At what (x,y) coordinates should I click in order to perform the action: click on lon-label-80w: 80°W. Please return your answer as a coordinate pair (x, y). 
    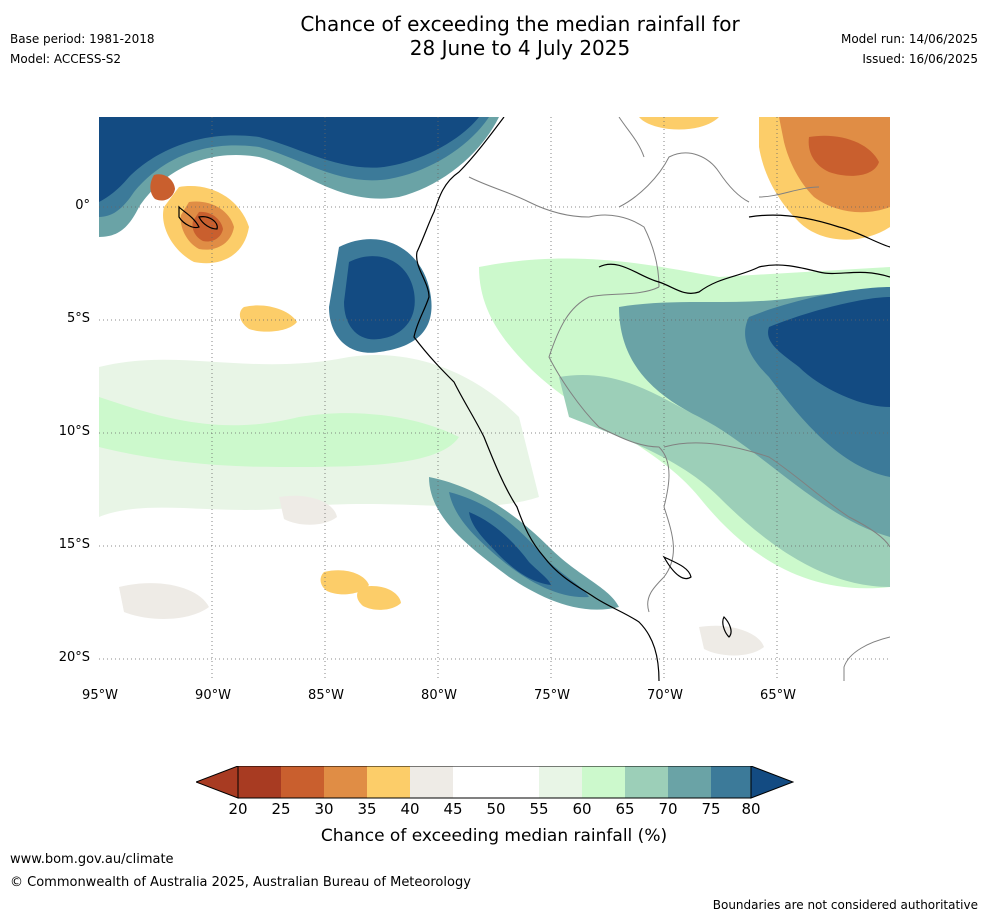
    Looking at the image, I should click on (439, 695).